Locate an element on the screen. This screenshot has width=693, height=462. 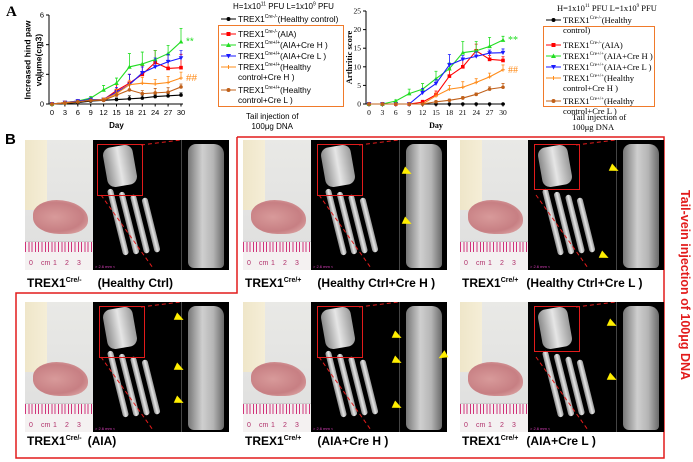
legend-item: TREX1Cre+/+(AIA+Cre L ) is located at coordinates (601, 67).